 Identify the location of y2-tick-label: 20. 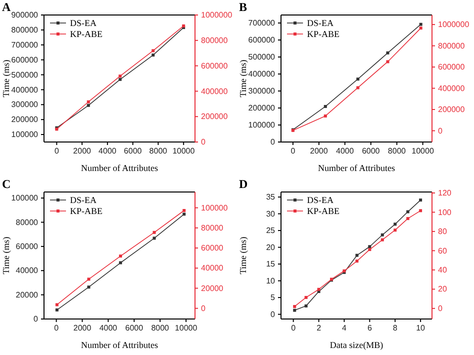
(443, 289).